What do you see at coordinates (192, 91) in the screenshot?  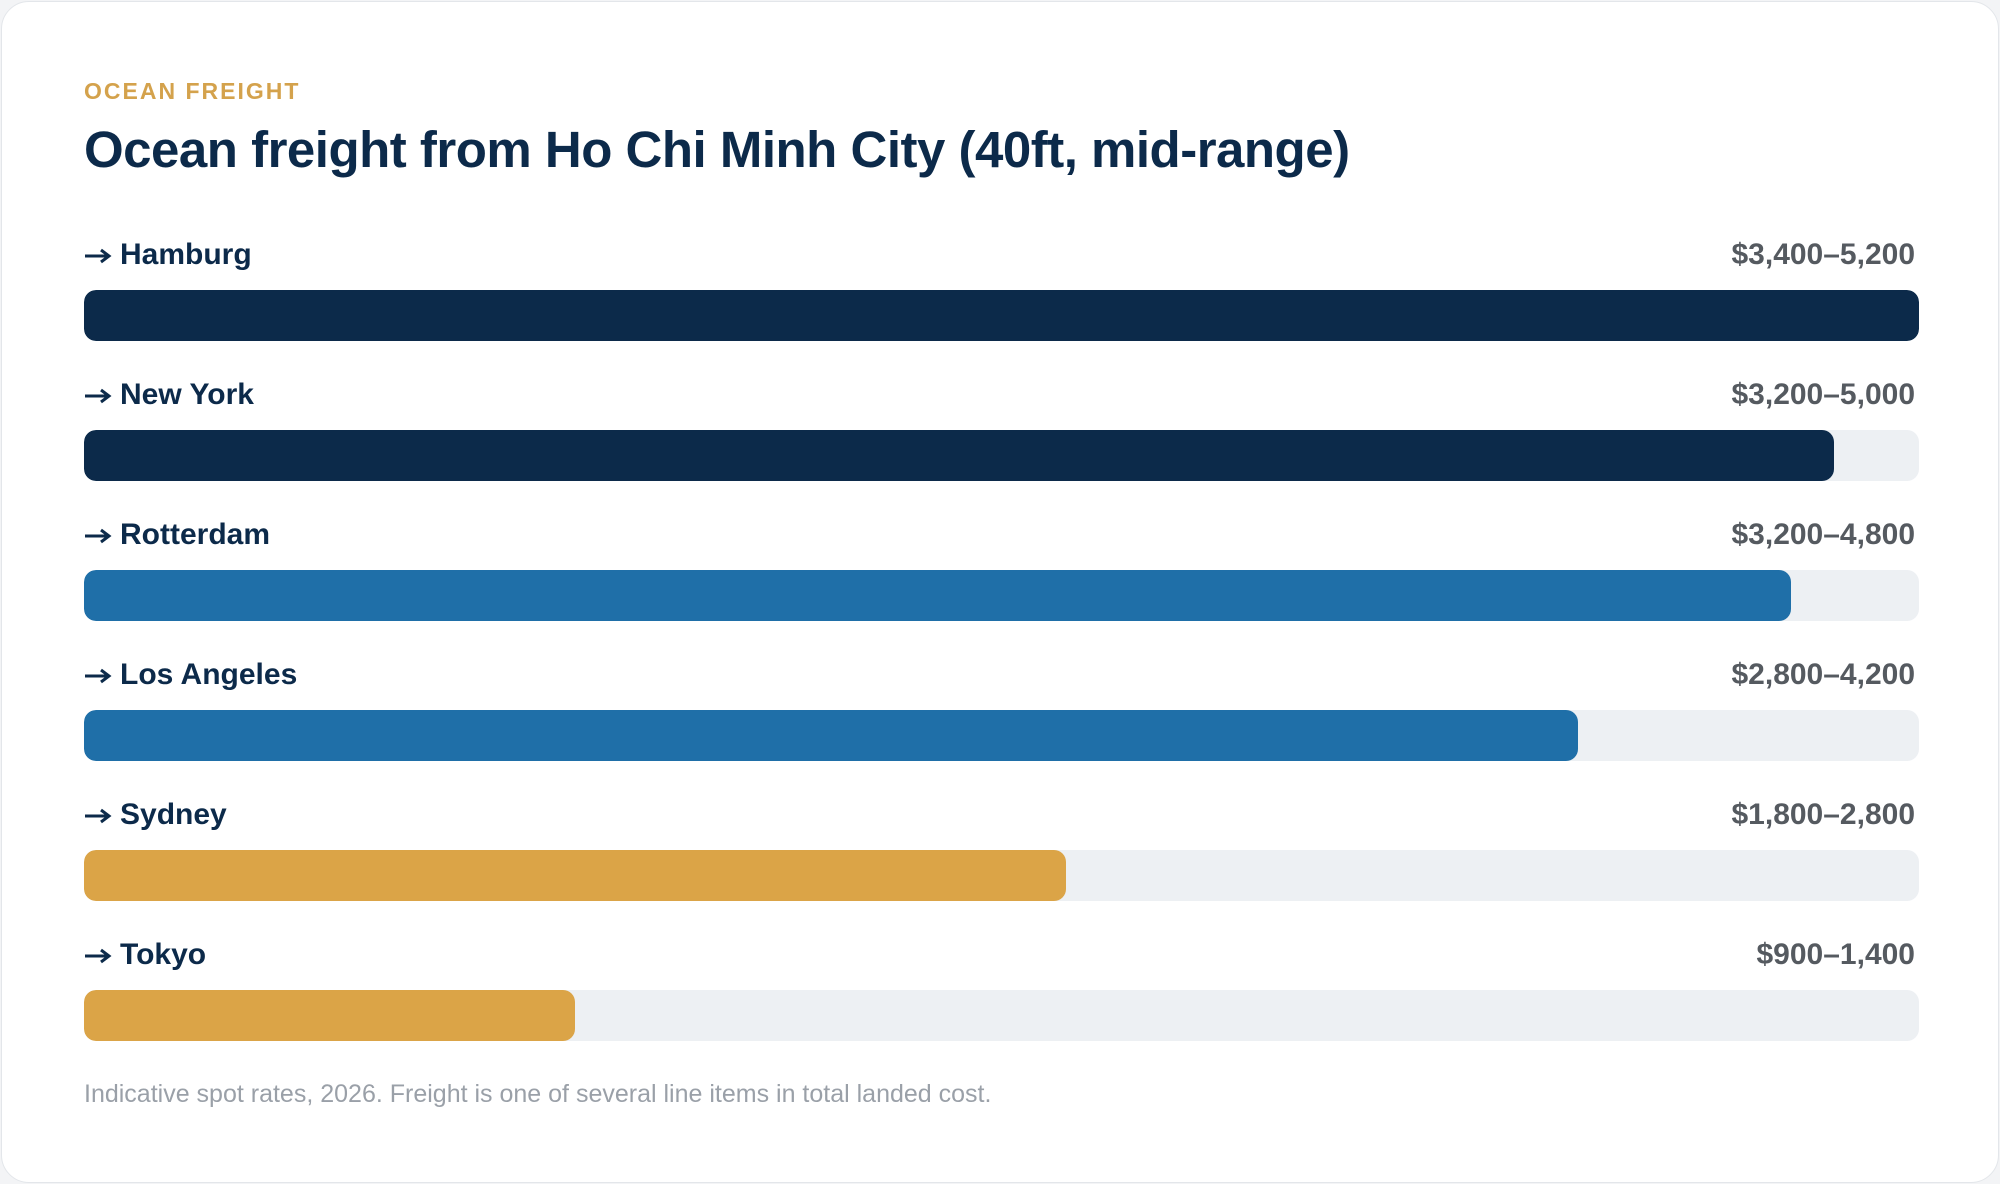 I see `kicker: OCEAN FREIGHT` at bounding box center [192, 91].